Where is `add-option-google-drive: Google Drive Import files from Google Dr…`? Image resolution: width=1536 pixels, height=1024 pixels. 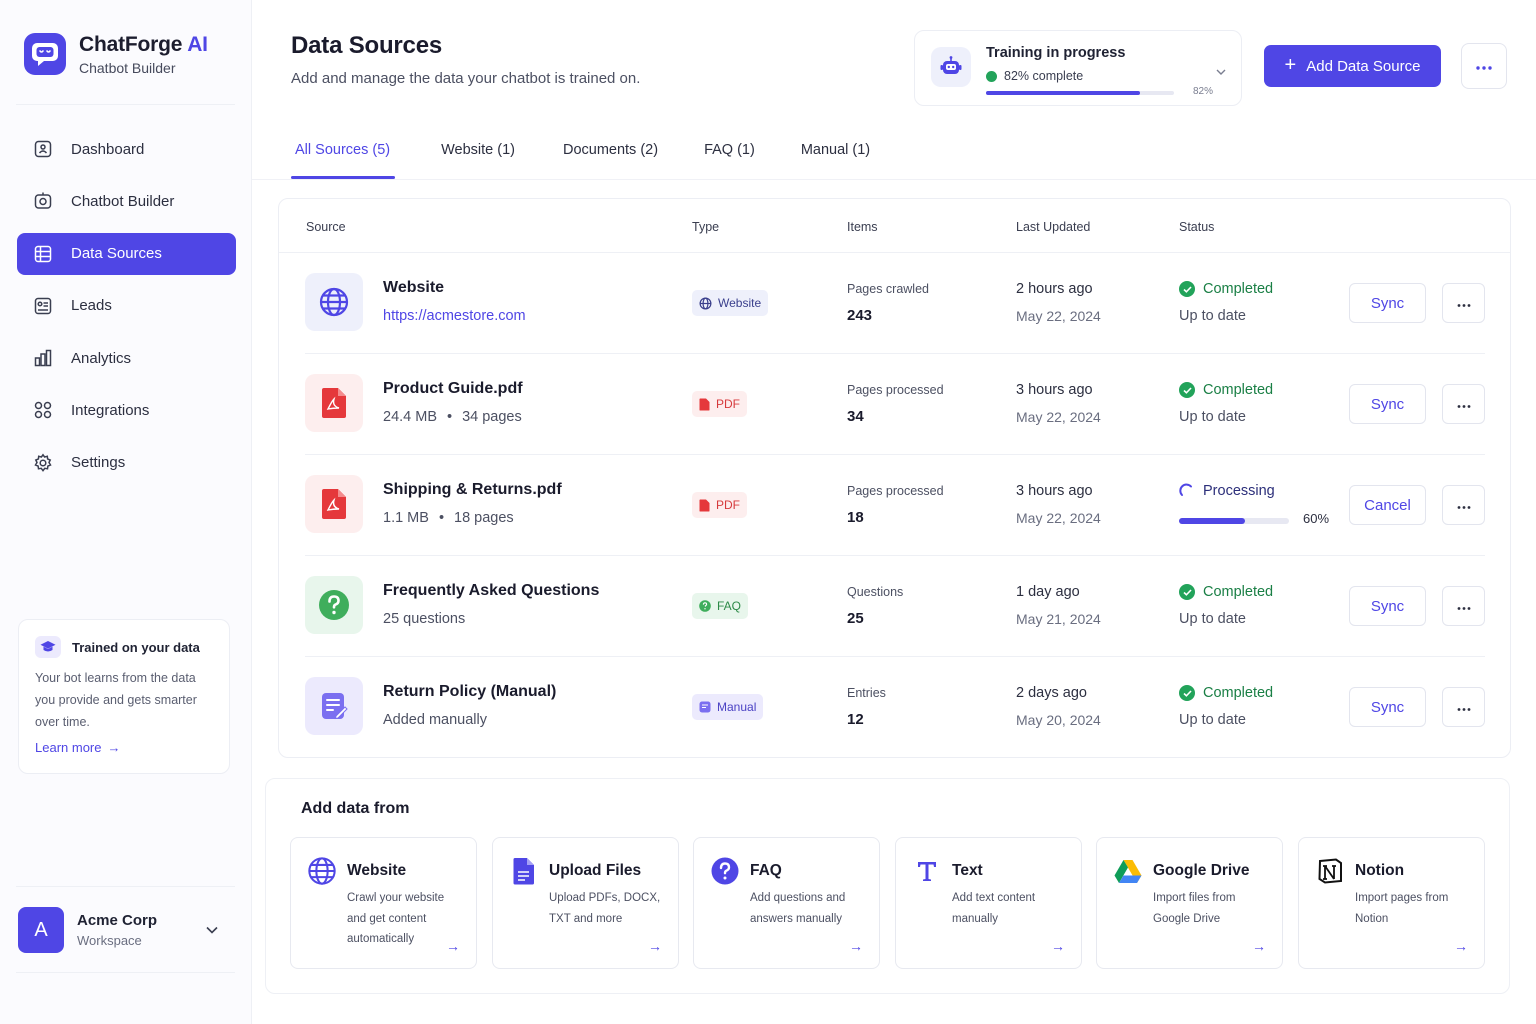 add-option-google-drive: Google Drive Import files from Google Dr… is located at coordinates (1189, 903).